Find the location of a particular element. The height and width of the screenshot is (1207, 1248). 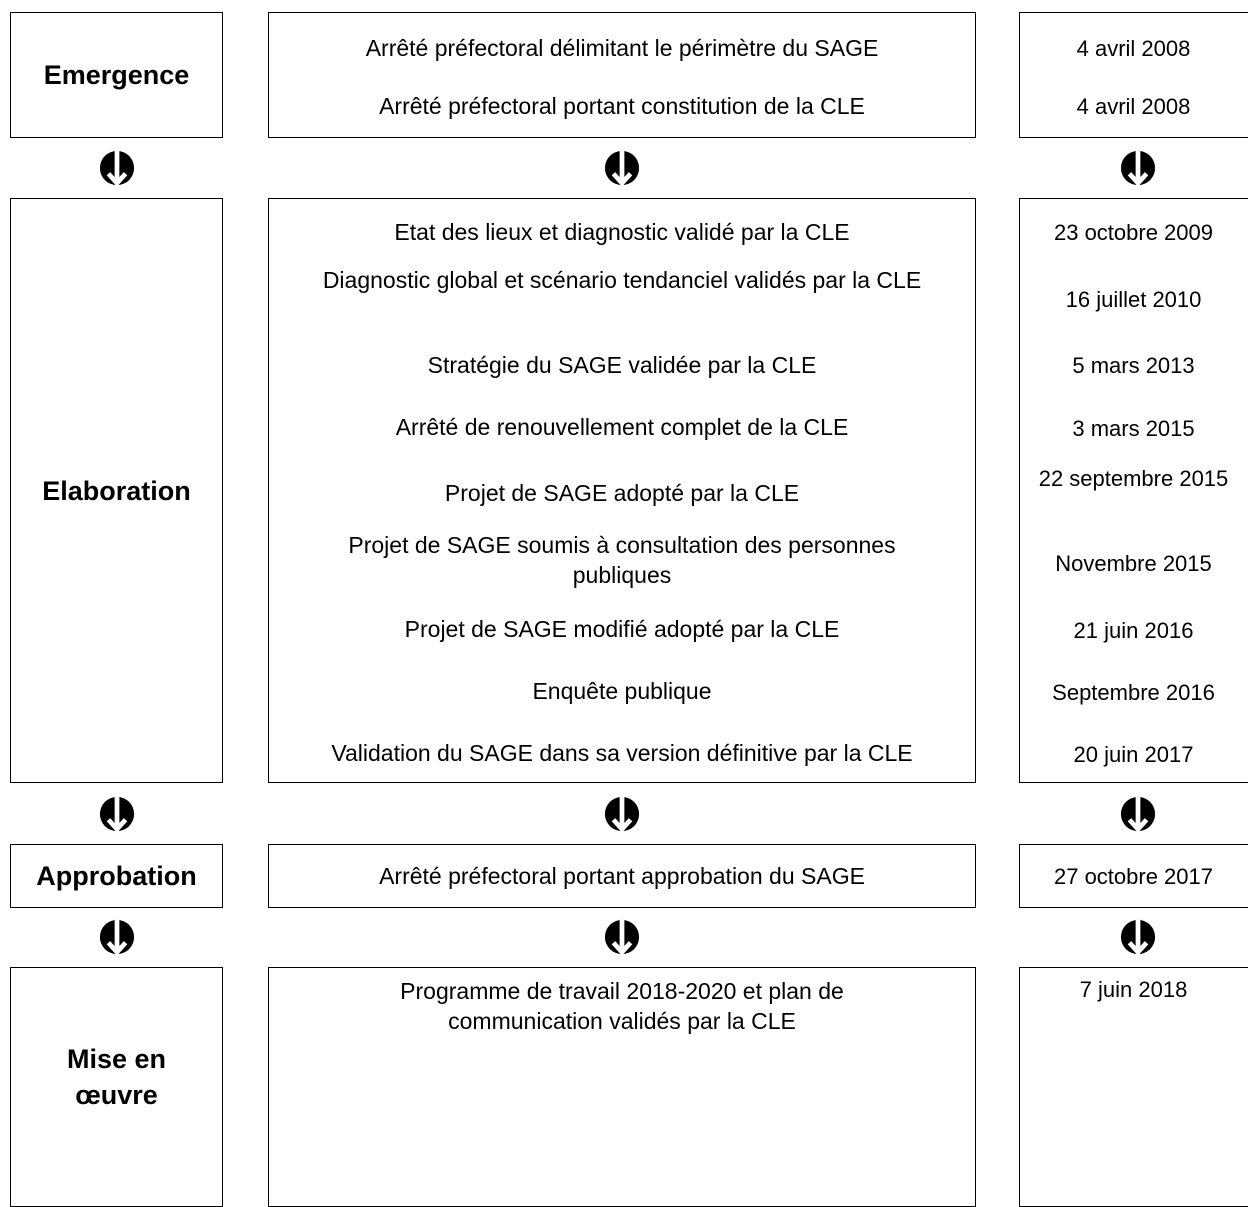

step-date: 27 octobre 2017 is located at coordinates (1133, 876).